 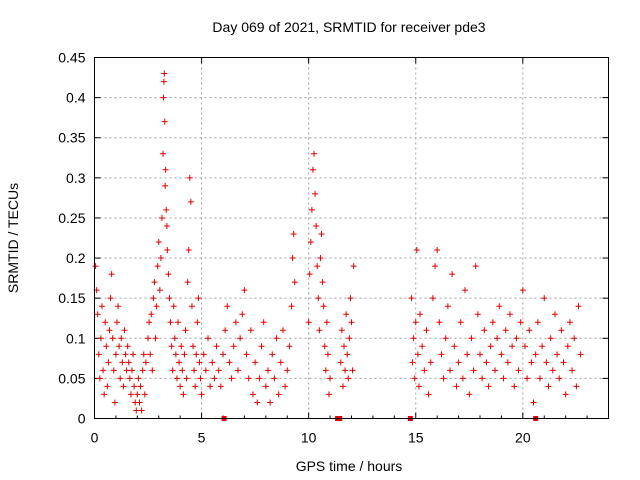 I want to click on x-axis-label: GPS time / hours, so click(x=349, y=466).